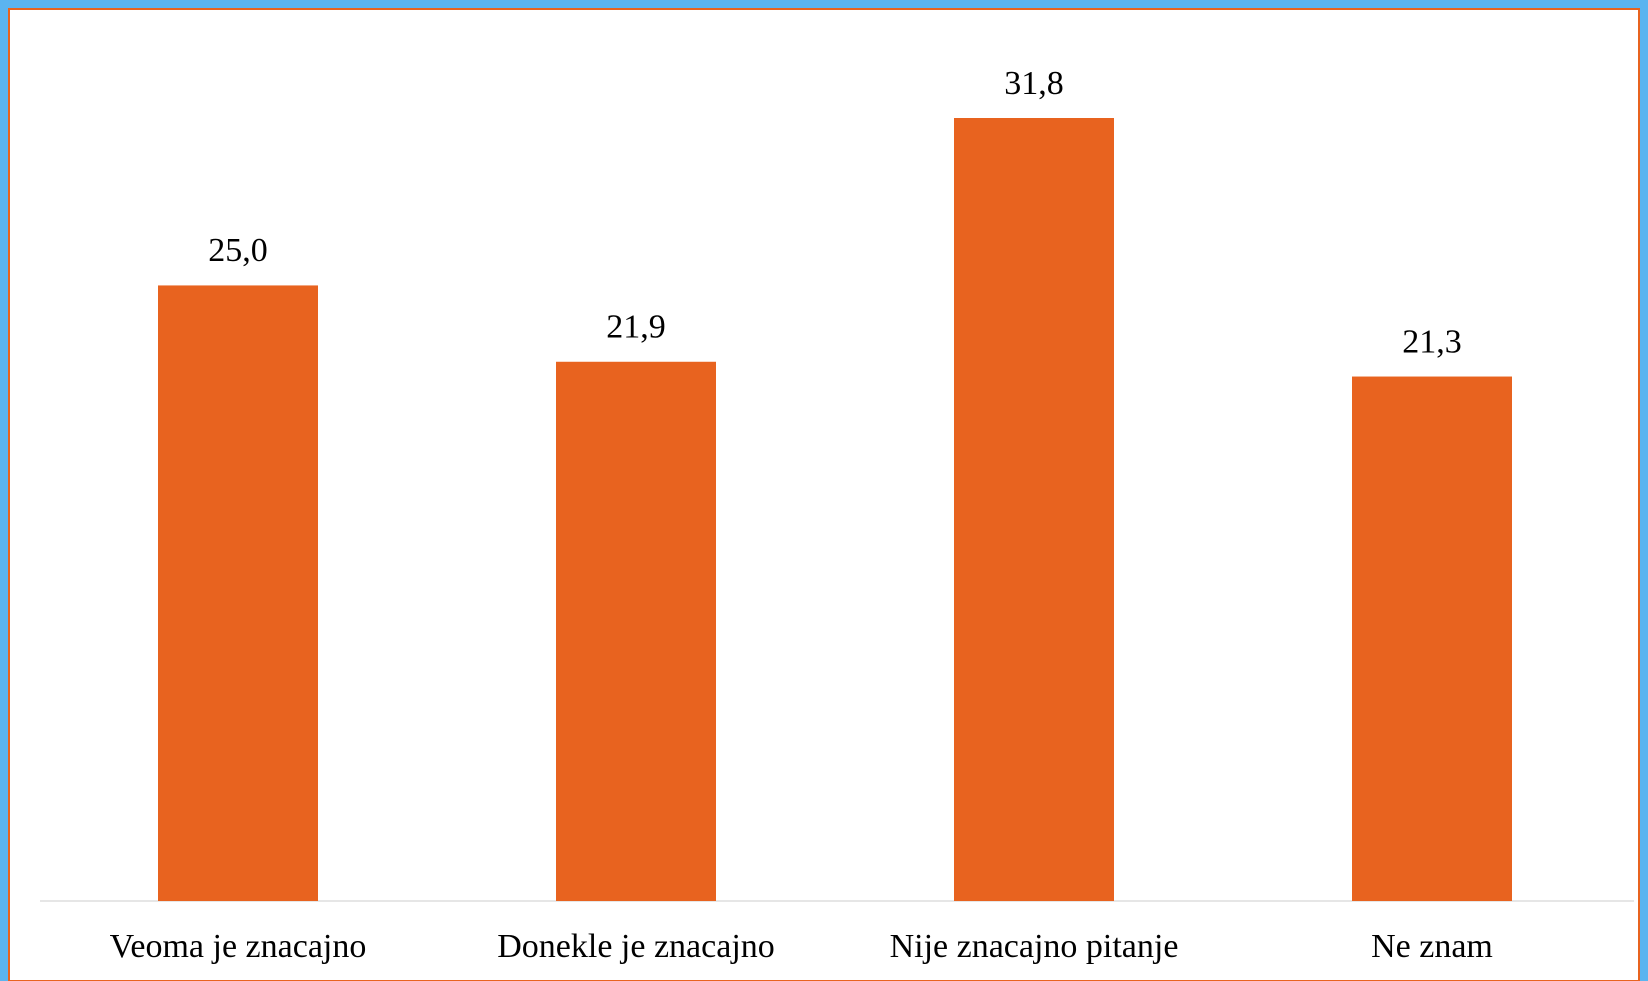 The width and height of the screenshot is (1648, 981). What do you see at coordinates (238, 946) in the screenshot?
I see `x-tick-label: Veoma je znacajno` at bounding box center [238, 946].